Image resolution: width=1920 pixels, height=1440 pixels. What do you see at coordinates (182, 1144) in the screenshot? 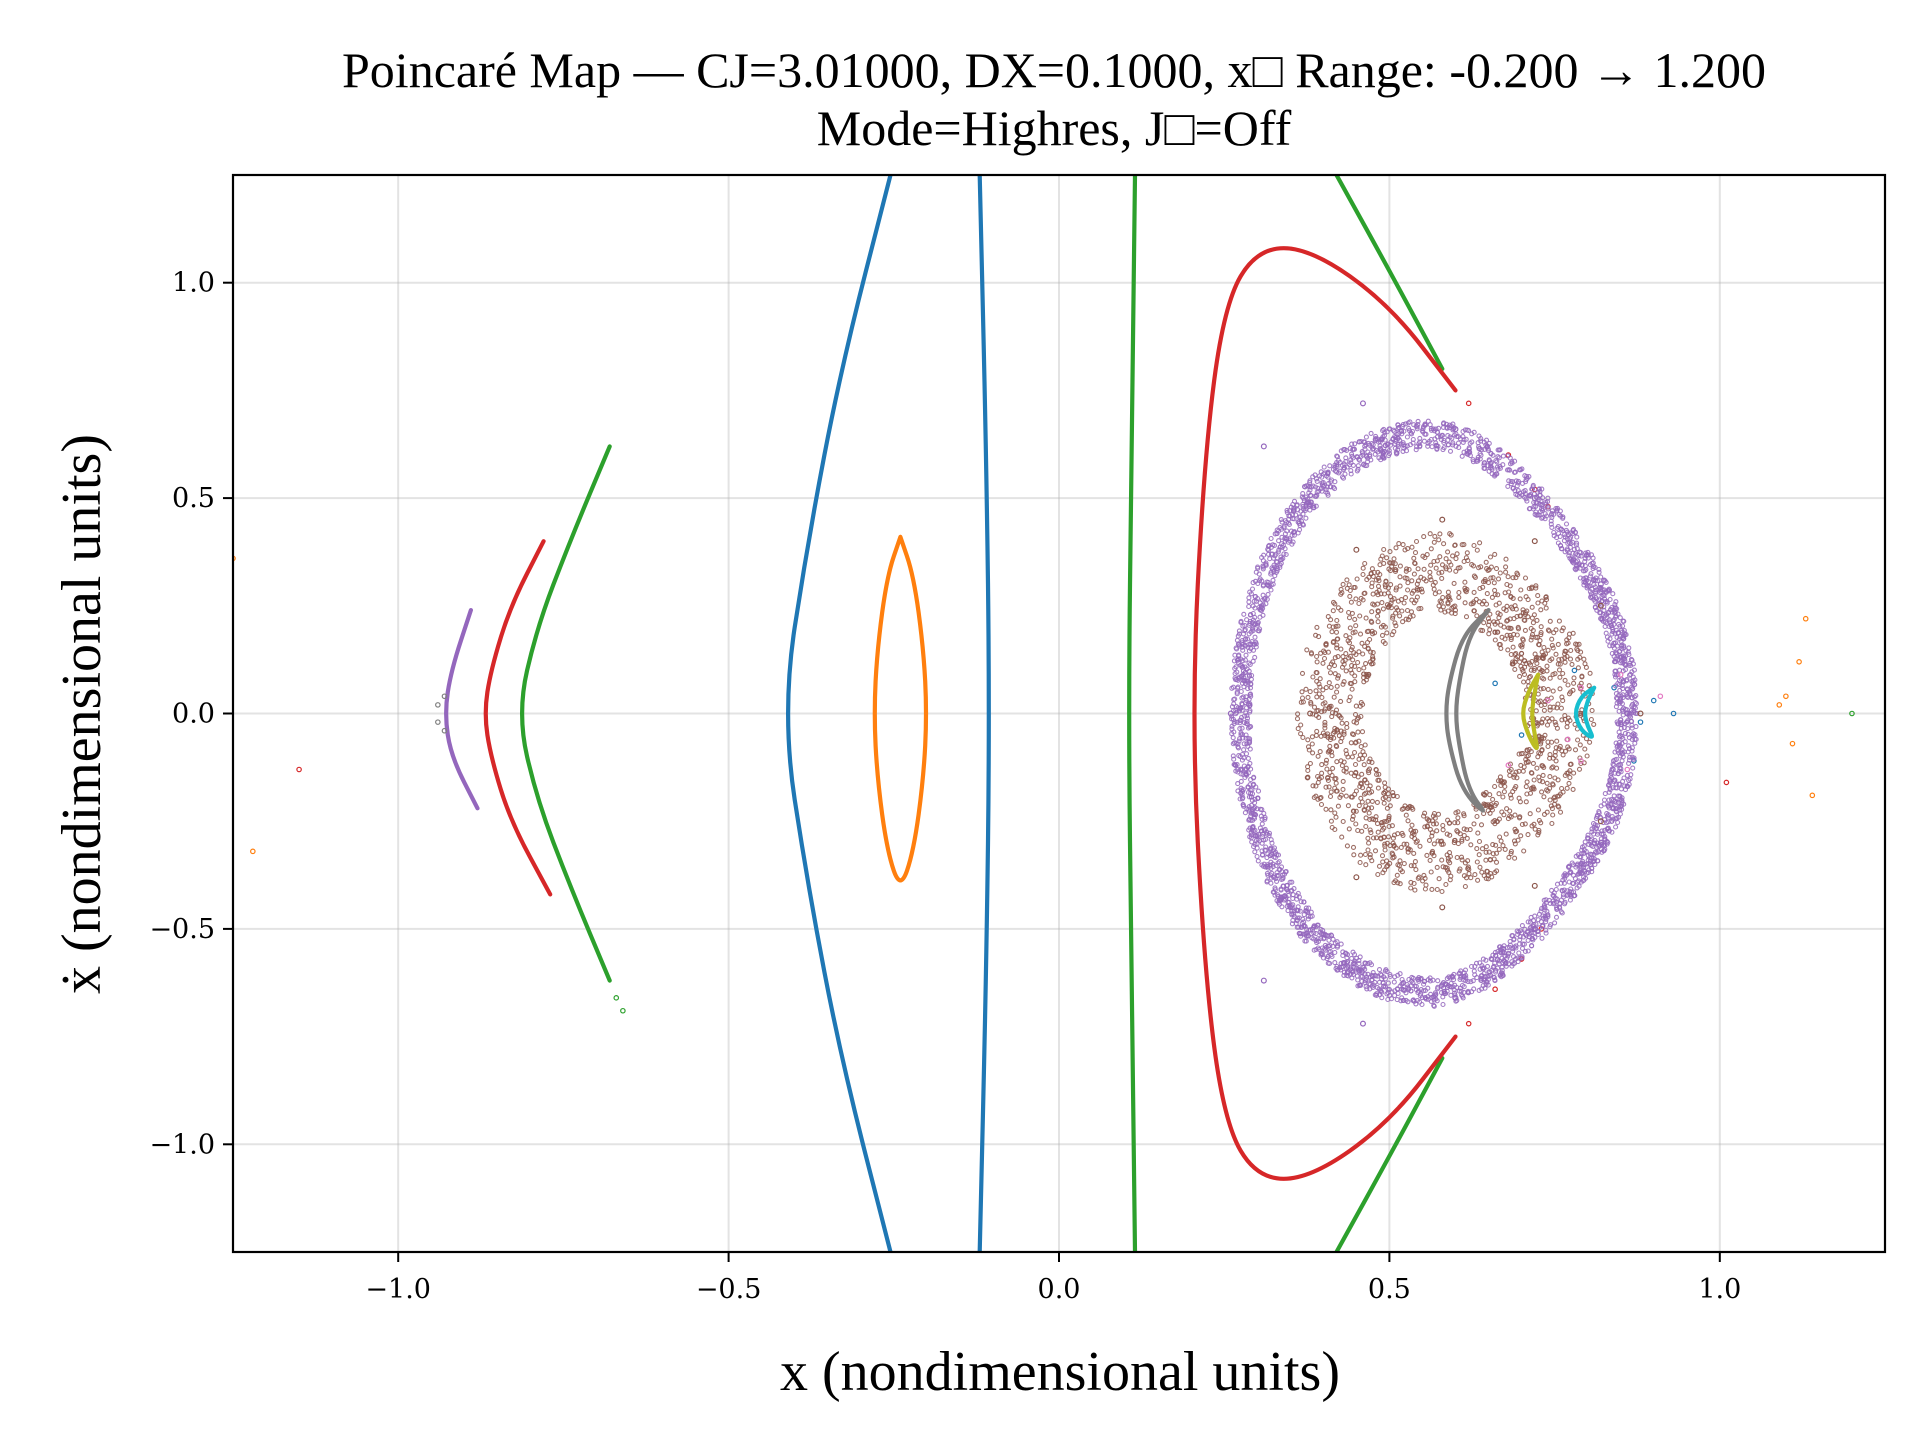
I see `y-tick-label: −1.0` at bounding box center [182, 1144].